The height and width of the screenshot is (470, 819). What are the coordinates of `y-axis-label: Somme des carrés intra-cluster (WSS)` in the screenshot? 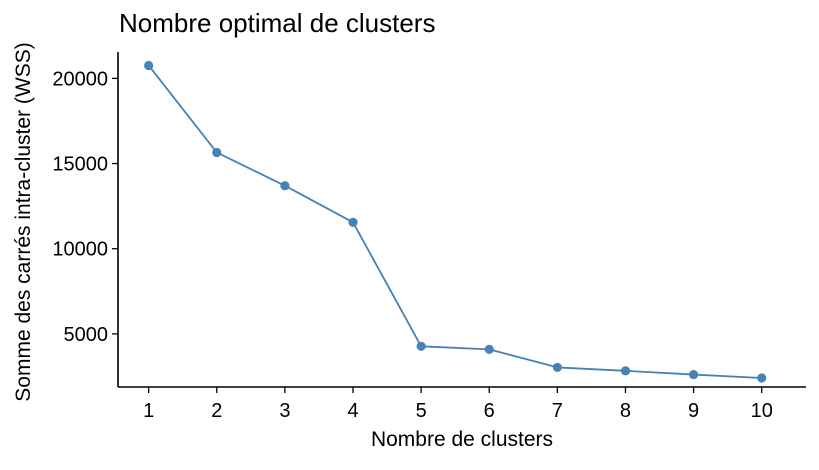 It's located at (23, 221).